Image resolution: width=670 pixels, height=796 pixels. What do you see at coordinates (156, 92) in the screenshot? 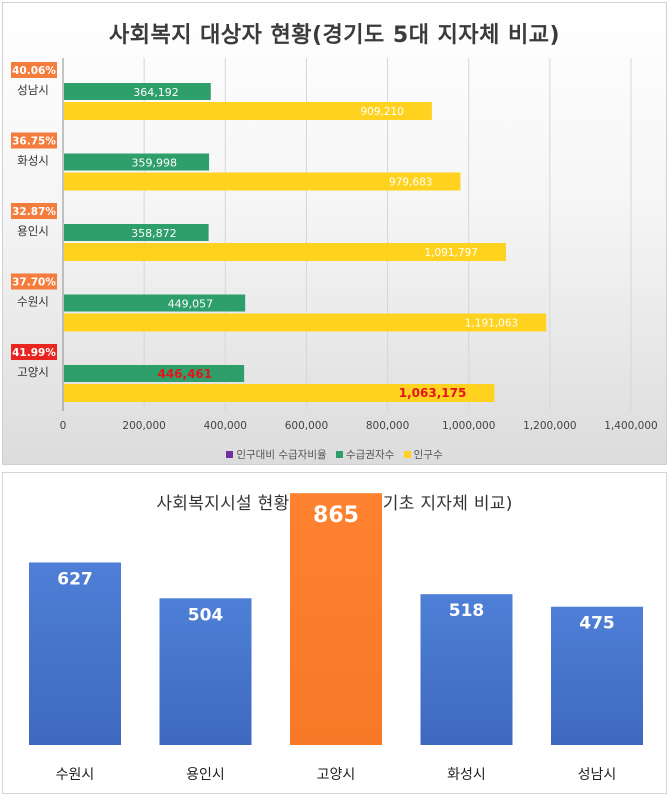
I see `bar-label-recipients: 364,192` at bounding box center [156, 92].